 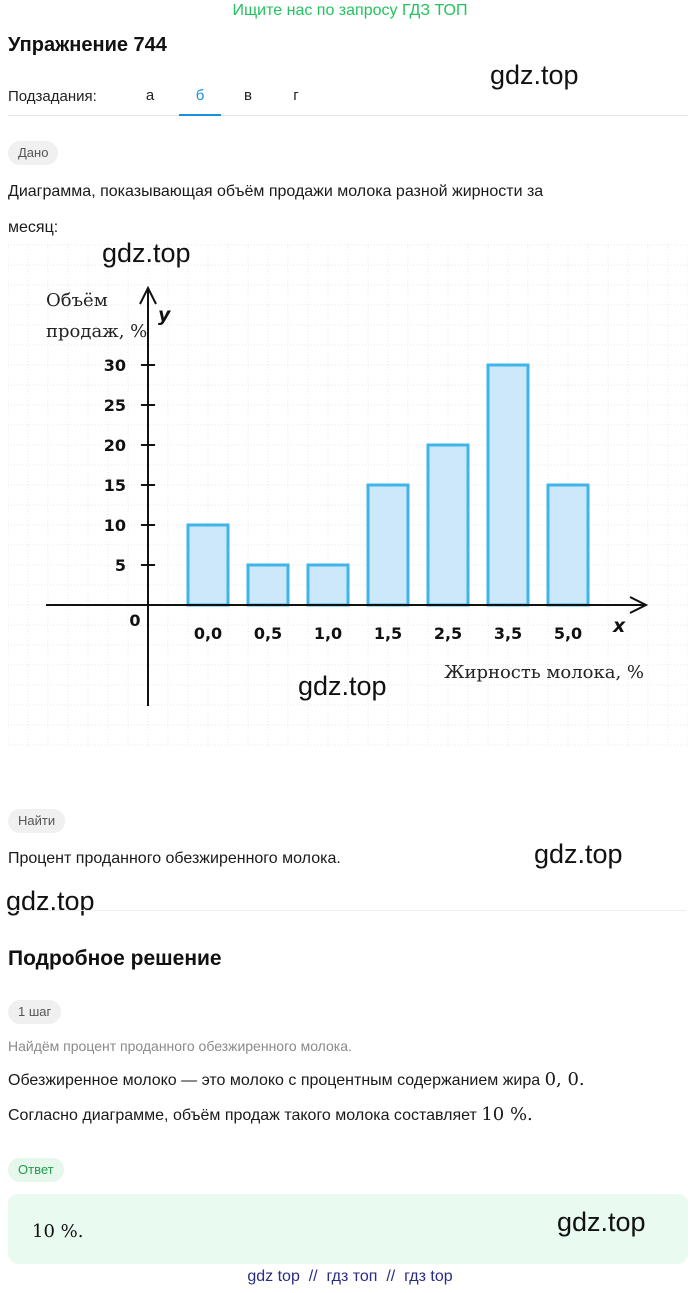 I want to click on x-tick-label: 2,5, so click(x=448, y=633).